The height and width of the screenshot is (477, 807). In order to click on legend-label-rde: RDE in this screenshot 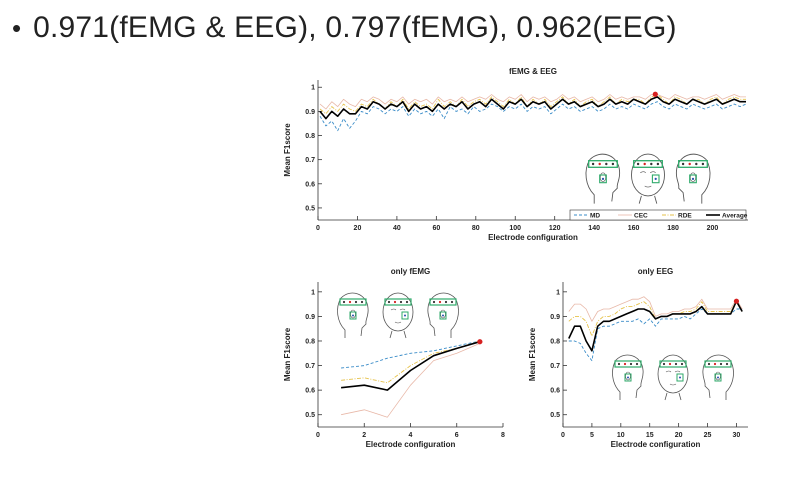, I will do `click(685, 215)`.